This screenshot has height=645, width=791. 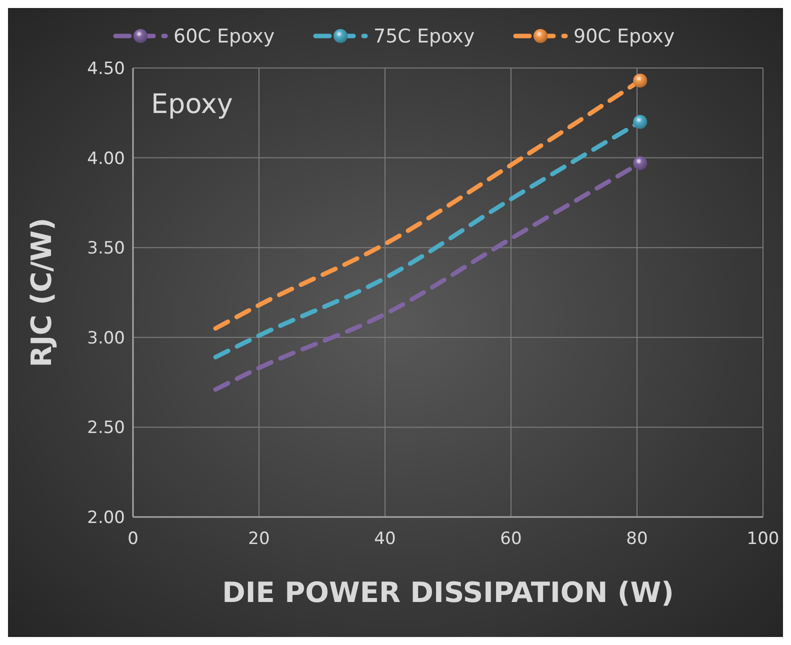 I want to click on x-tick-label: 60, so click(x=511, y=539).